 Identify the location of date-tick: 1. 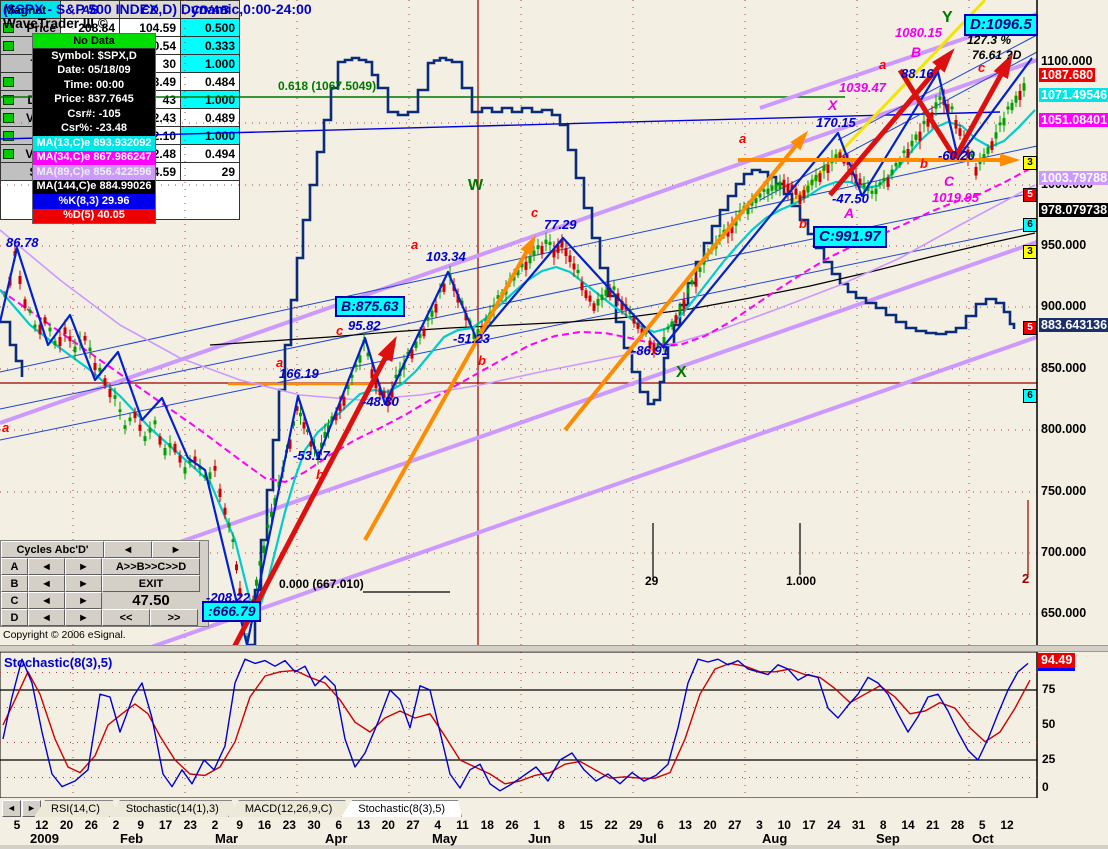
(537, 825).